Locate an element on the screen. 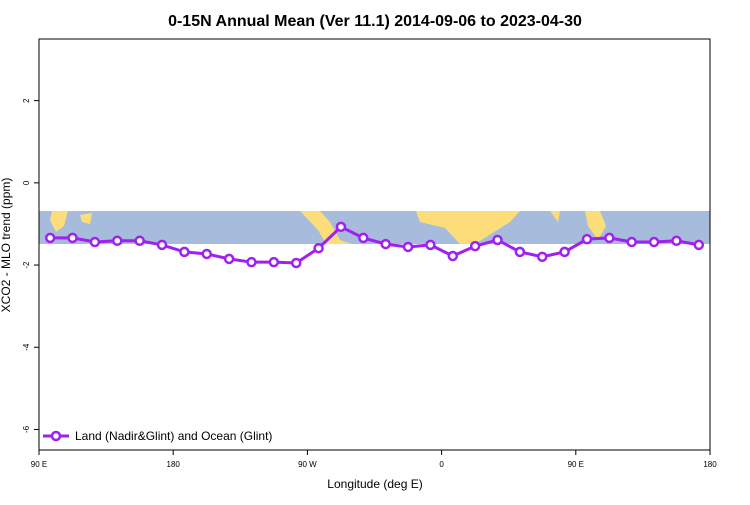 This screenshot has height=505, width=750. map-band is located at coordinates (374, 227).